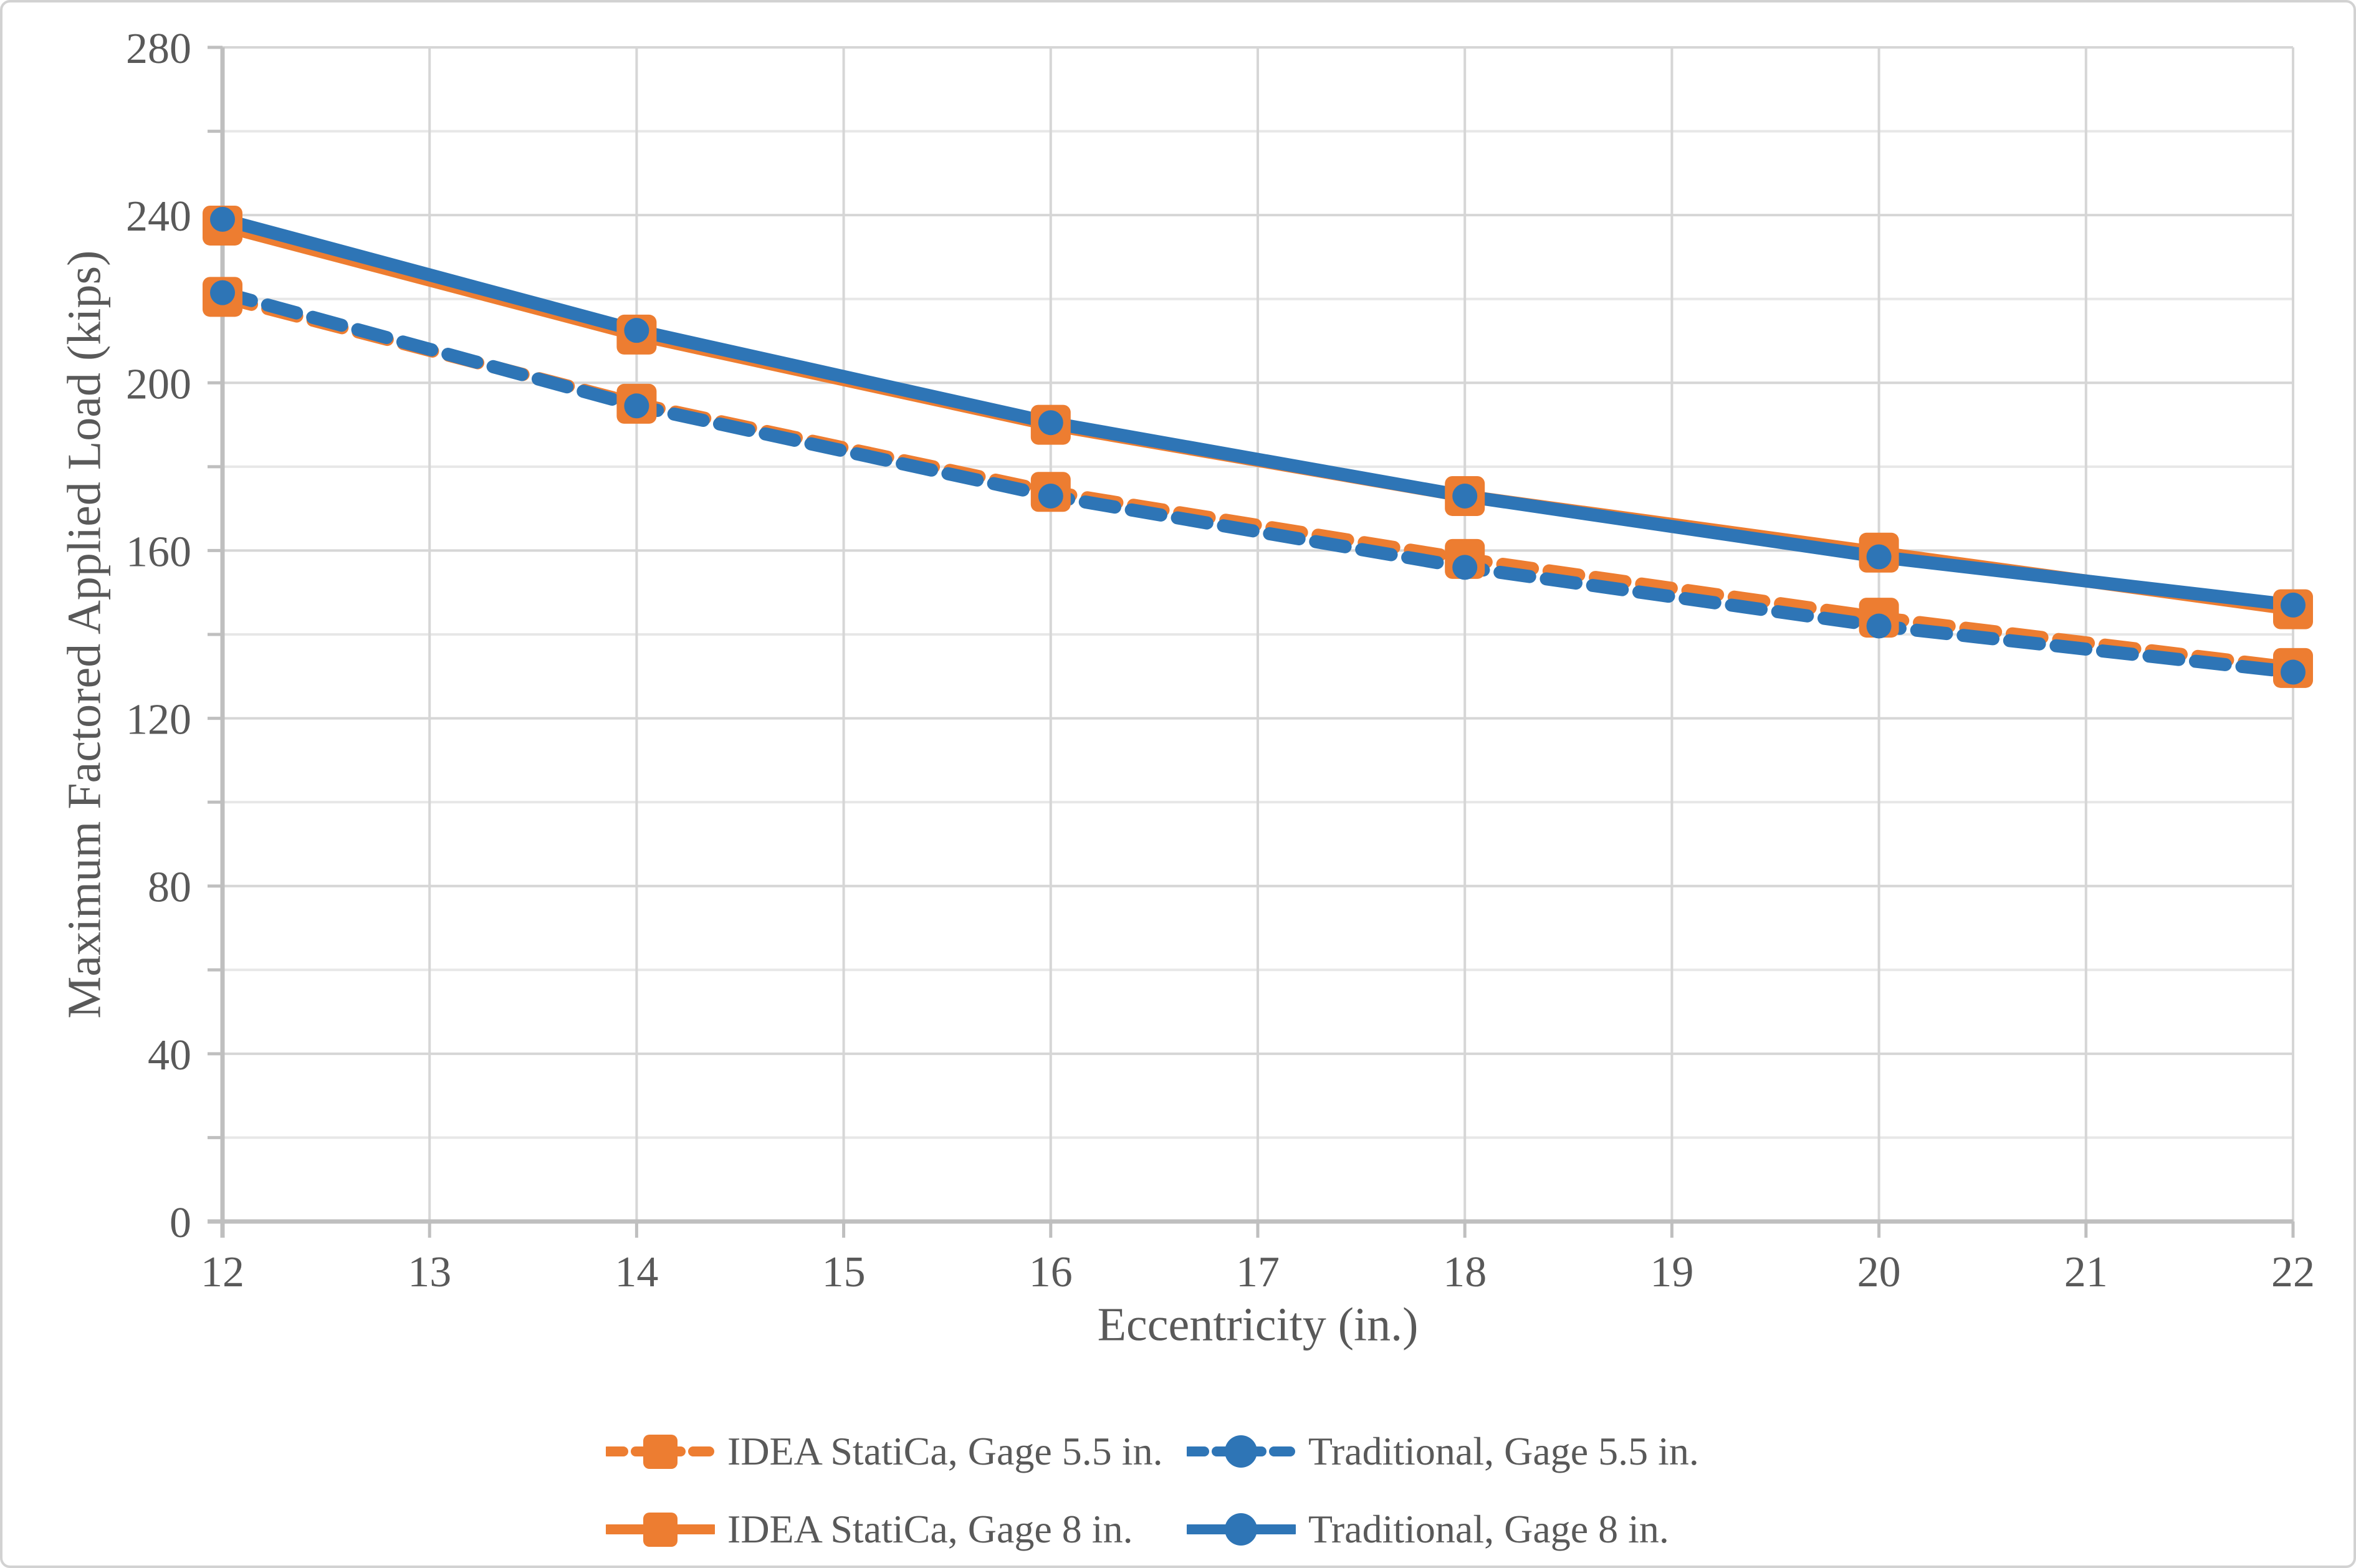  Describe the element at coordinates (158, 49) in the screenshot. I see `y-tick-label: 280` at that location.